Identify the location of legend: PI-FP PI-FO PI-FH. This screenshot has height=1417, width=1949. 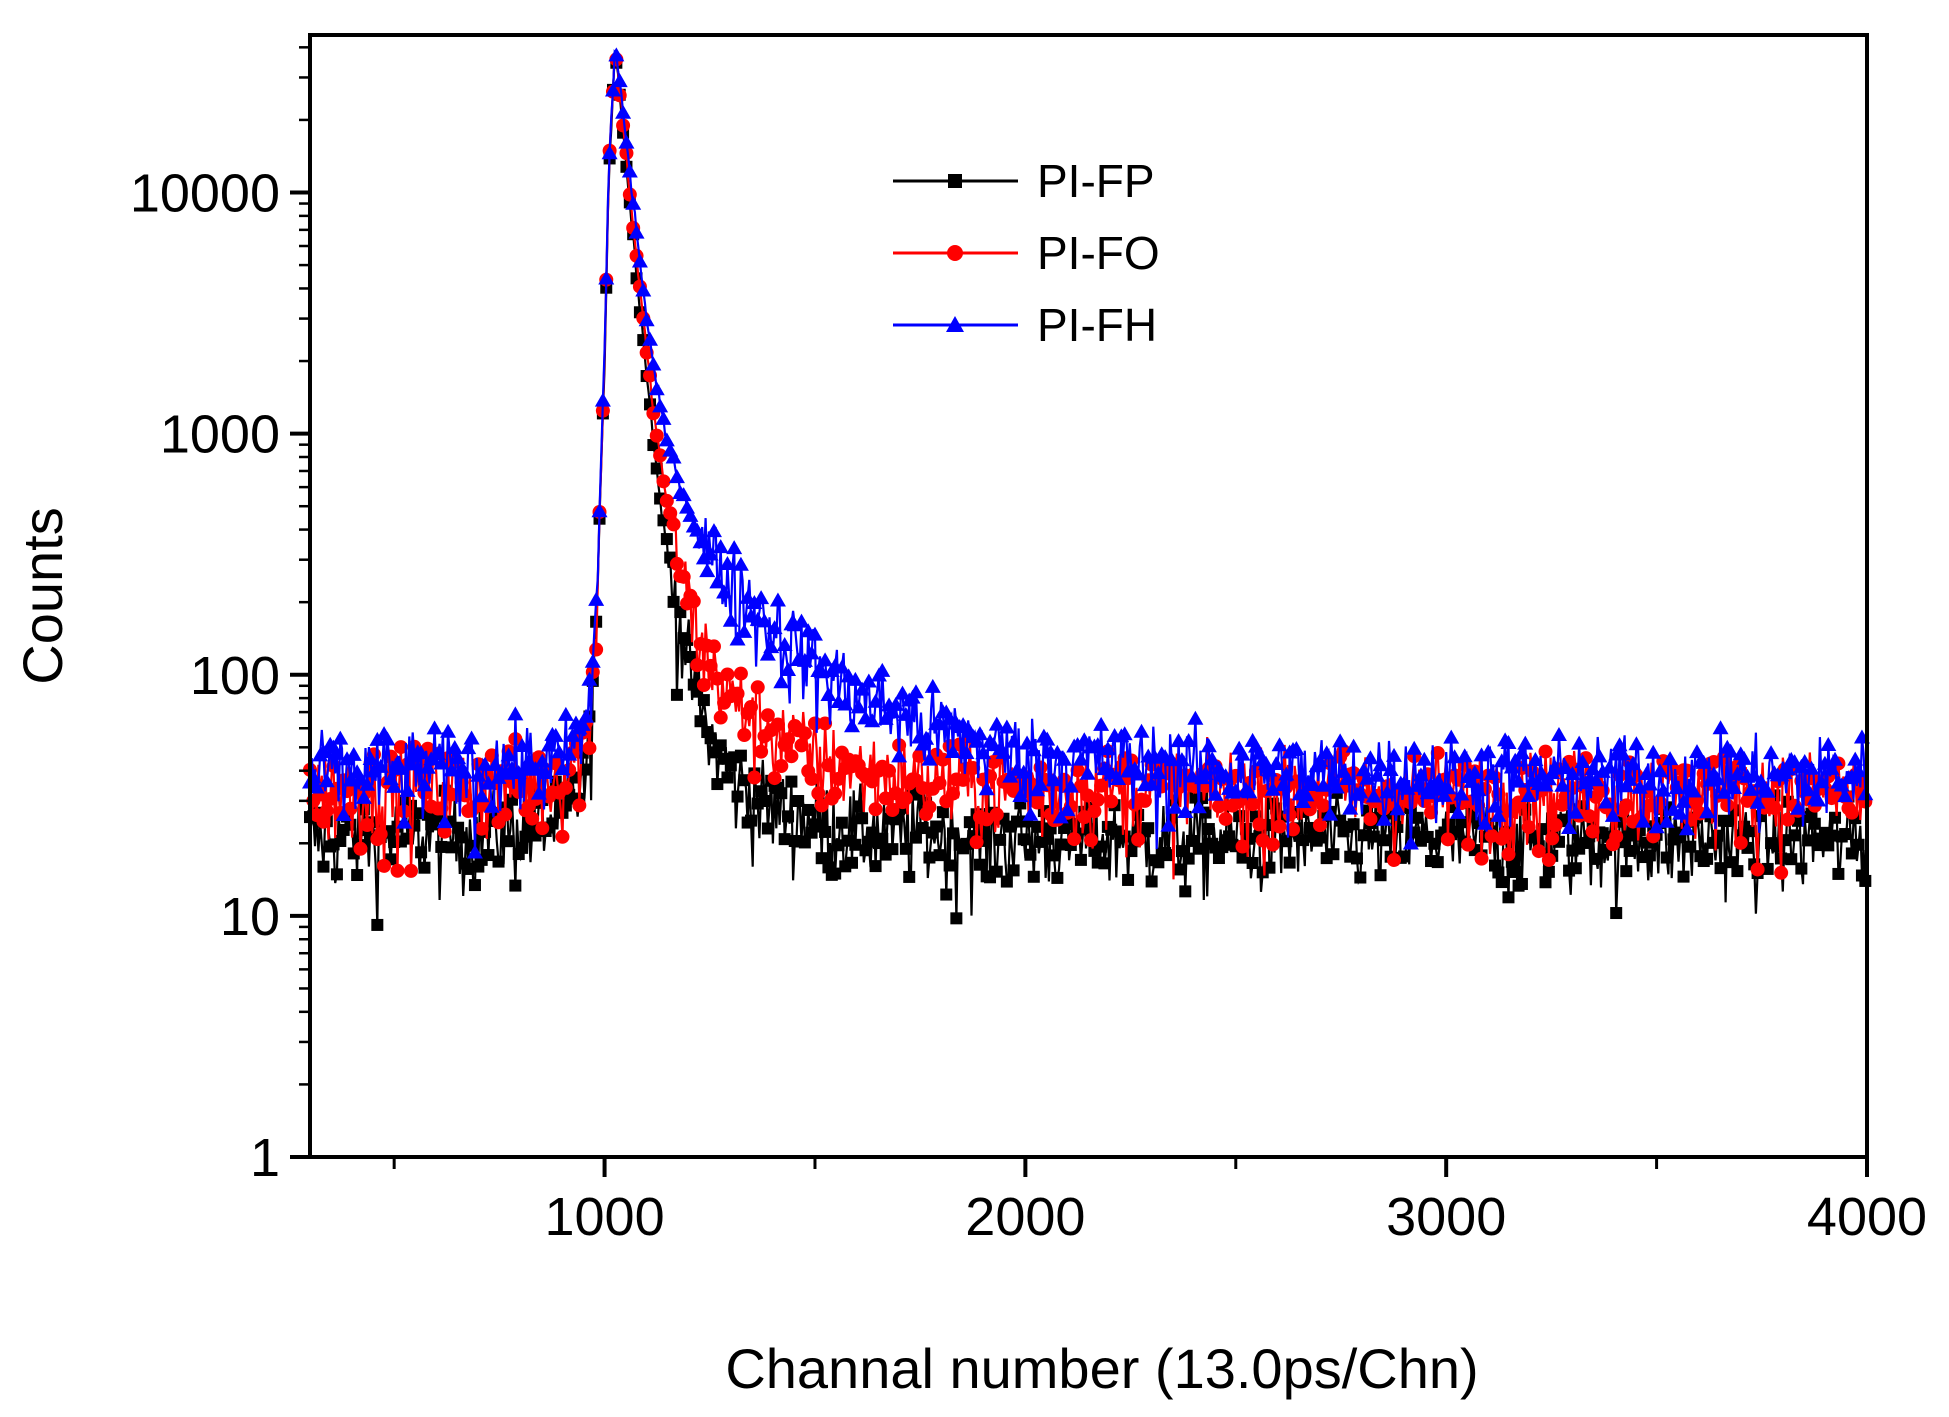
(1026, 253).